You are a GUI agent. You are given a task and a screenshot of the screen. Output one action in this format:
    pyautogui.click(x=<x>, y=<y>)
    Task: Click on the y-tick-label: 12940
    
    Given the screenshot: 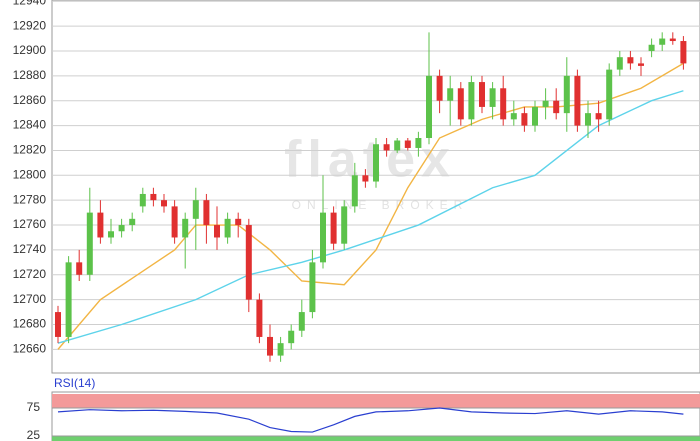 What is the action you would take?
    pyautogui.click(x=30, y=3)
    